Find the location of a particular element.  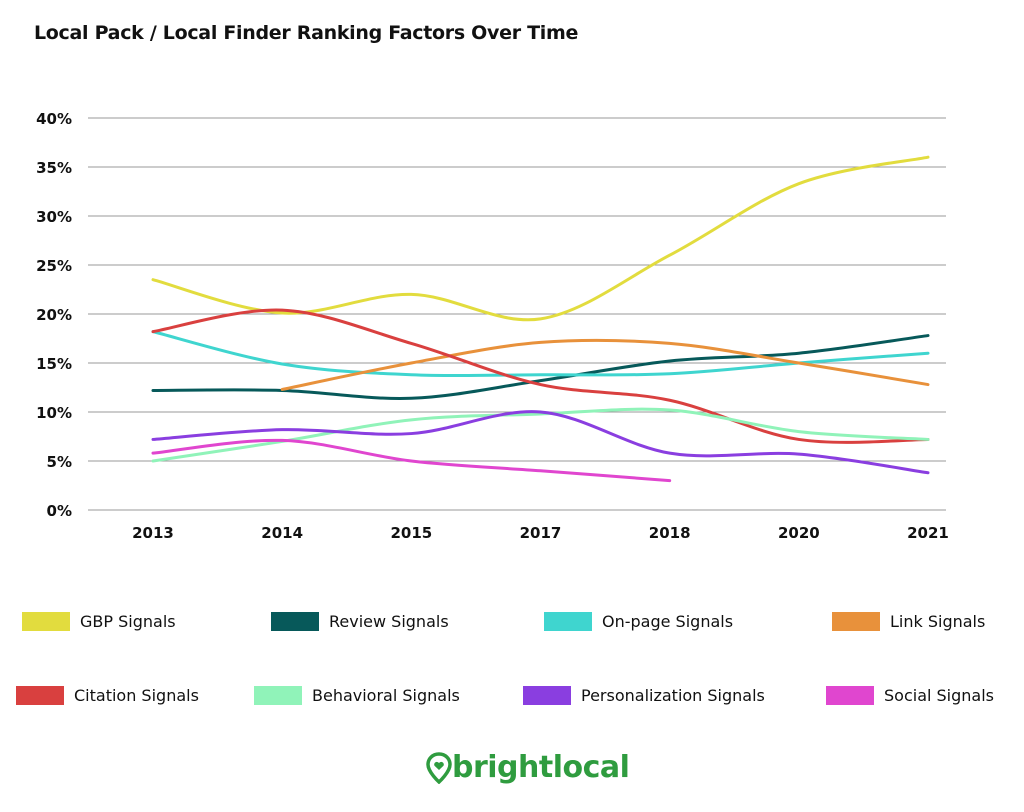

location-pin-heart-icon is located at coordinates (439, 767).